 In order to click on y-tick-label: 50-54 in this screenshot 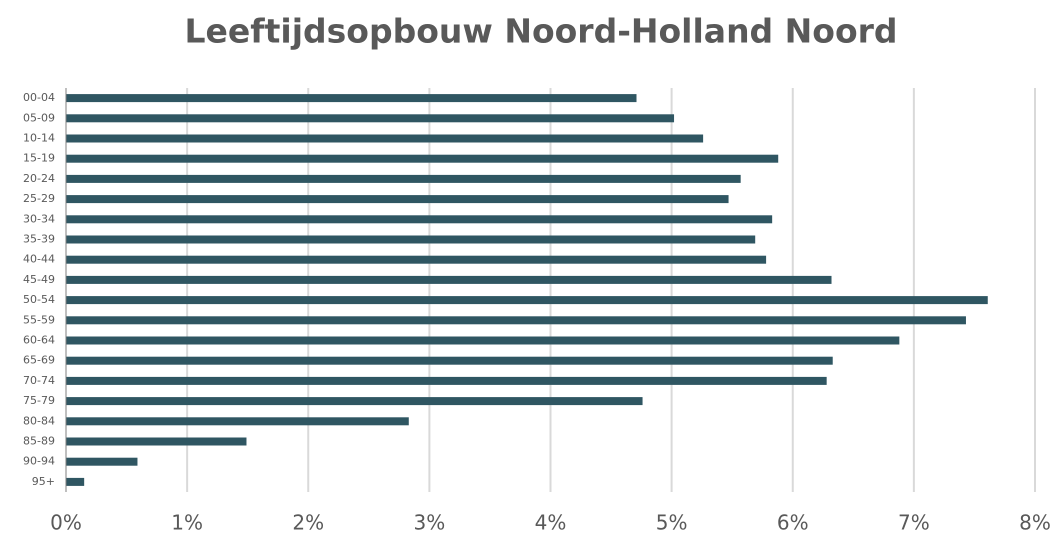, I will do `click(39, 299)`.